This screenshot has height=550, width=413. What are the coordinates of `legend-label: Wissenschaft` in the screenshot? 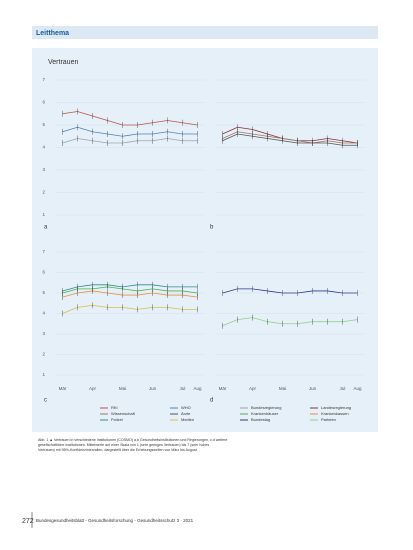 It's located at (123, 413).